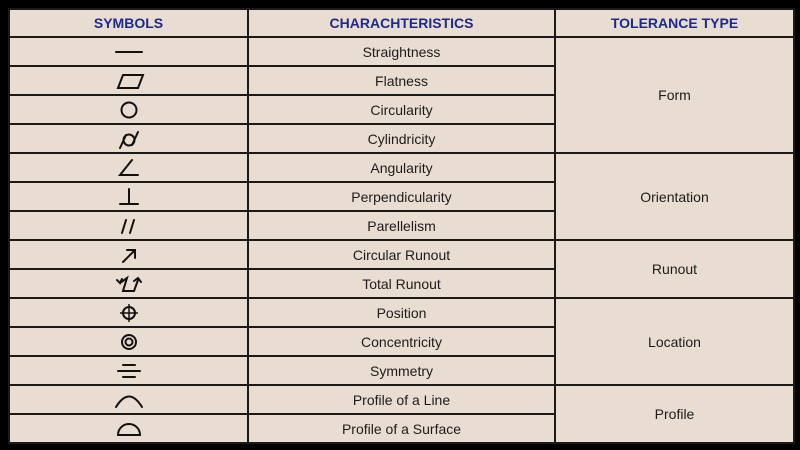 The image size is (800, 450). I want to click on table-row: Symmetry, so click(401, 370).